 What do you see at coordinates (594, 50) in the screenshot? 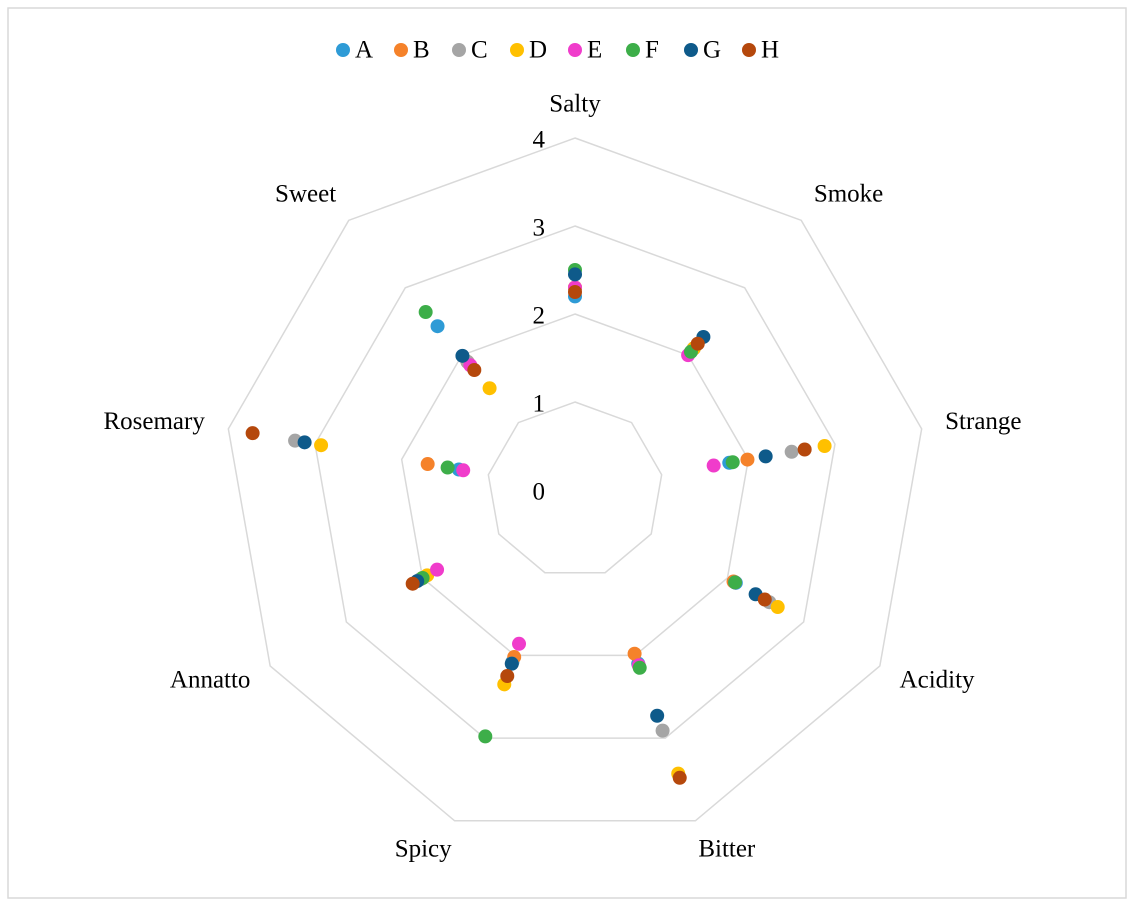
I see `legend-label: E` at bounding box center [594, 50].